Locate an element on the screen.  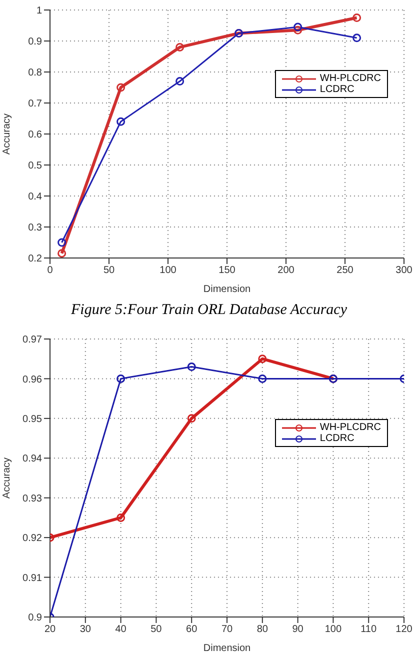
caption: Figure 5:Four Train ORL Database Accuracy is located at coordinates (209, 310).